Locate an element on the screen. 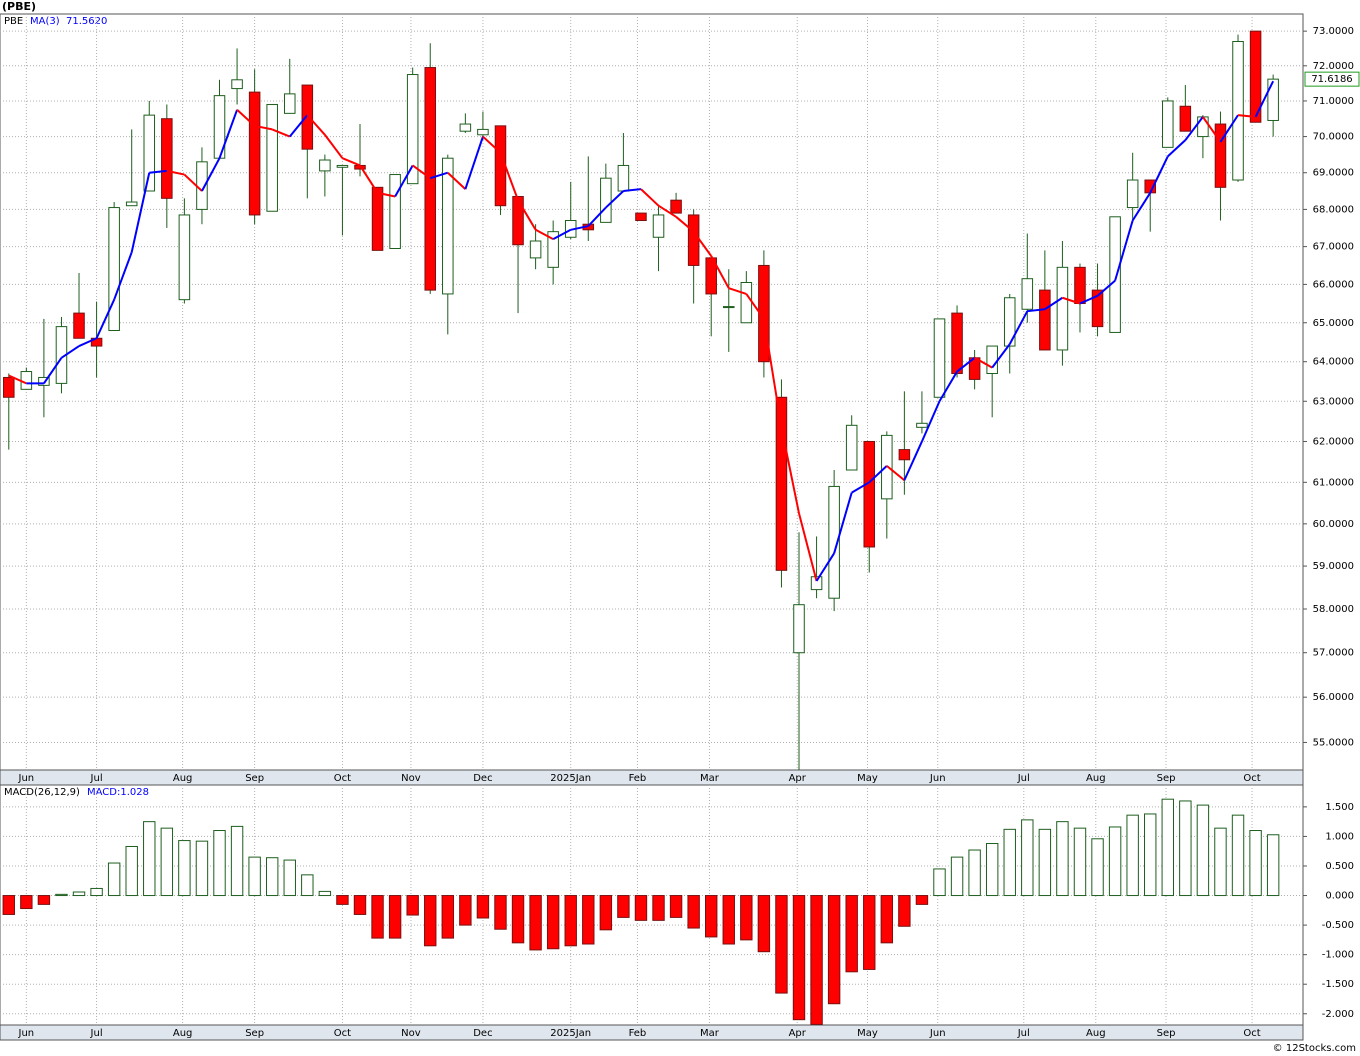  y-tick-label: 55.0000 is located at coordinates (1333, 742).